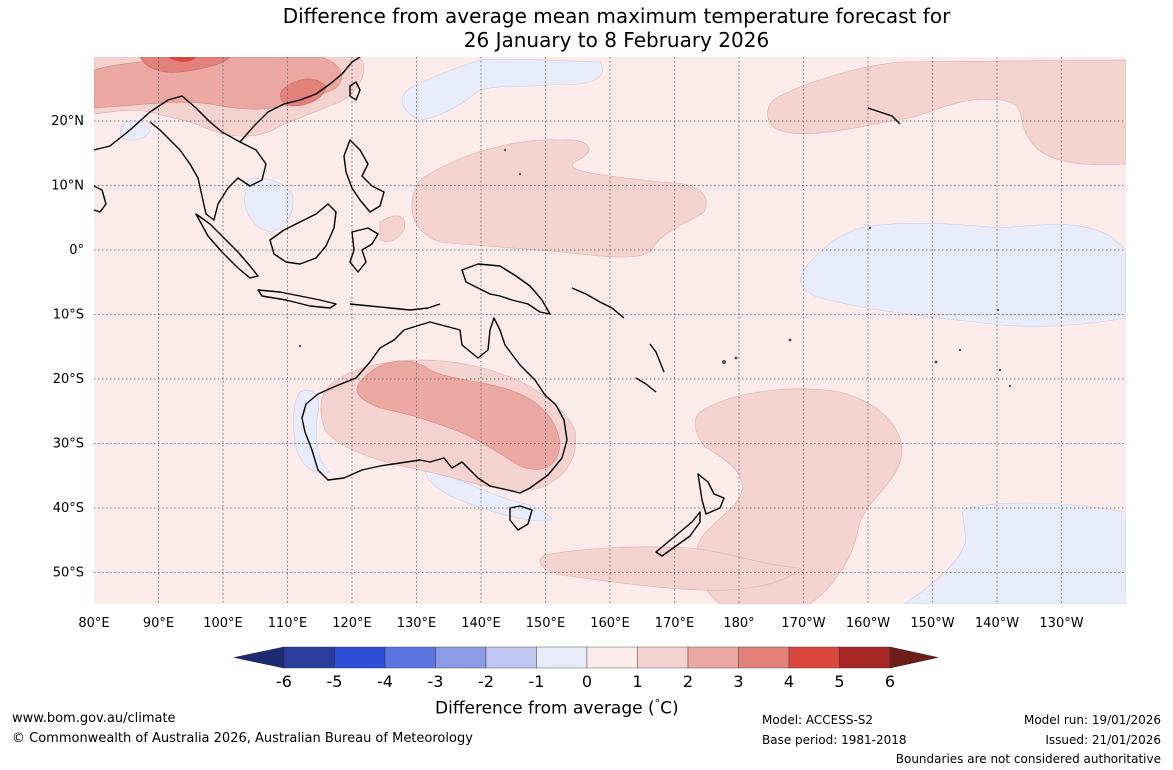 Image resolution: width=1173 pixels, height=770 pixels. Describe the element at coordinates (364, 250) in the screenshot. I see `coast-sulawesi` at that location.